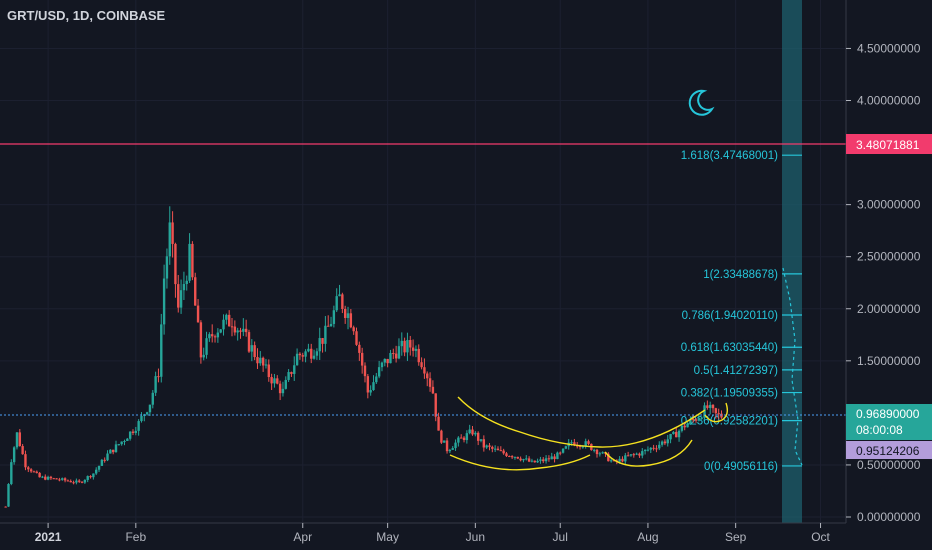  What do you see at coordinates (792, 261) in the screenshot?
I see `projection-zone` at bounding box center [792, 261].